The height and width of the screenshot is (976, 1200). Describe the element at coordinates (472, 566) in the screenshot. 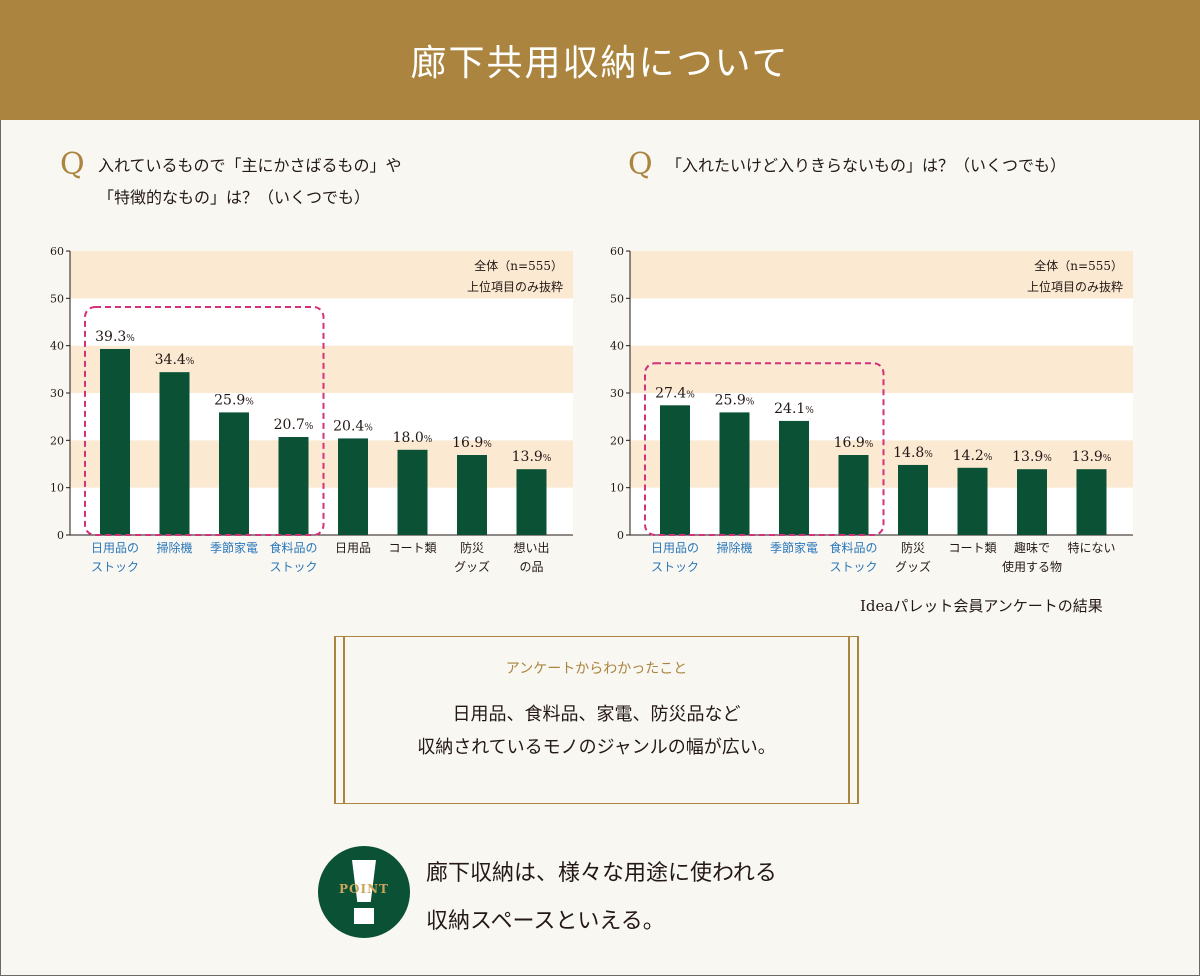

I see `x-tick-label: グッズ` at that location.